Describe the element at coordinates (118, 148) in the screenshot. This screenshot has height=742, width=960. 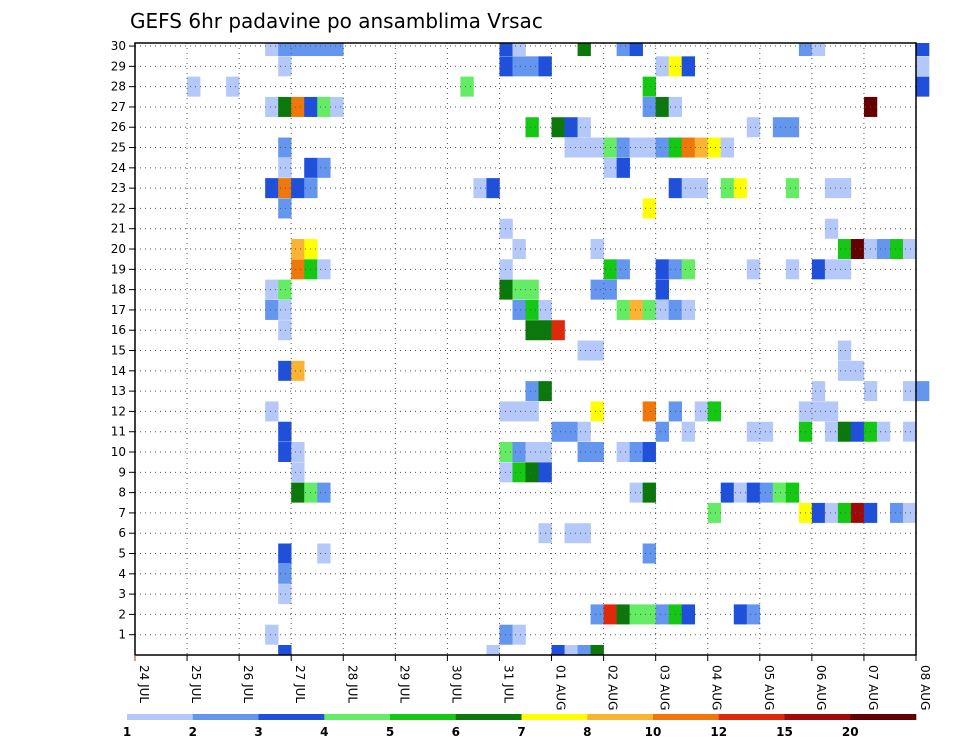
I see `y-tick-label: 25` at that location.